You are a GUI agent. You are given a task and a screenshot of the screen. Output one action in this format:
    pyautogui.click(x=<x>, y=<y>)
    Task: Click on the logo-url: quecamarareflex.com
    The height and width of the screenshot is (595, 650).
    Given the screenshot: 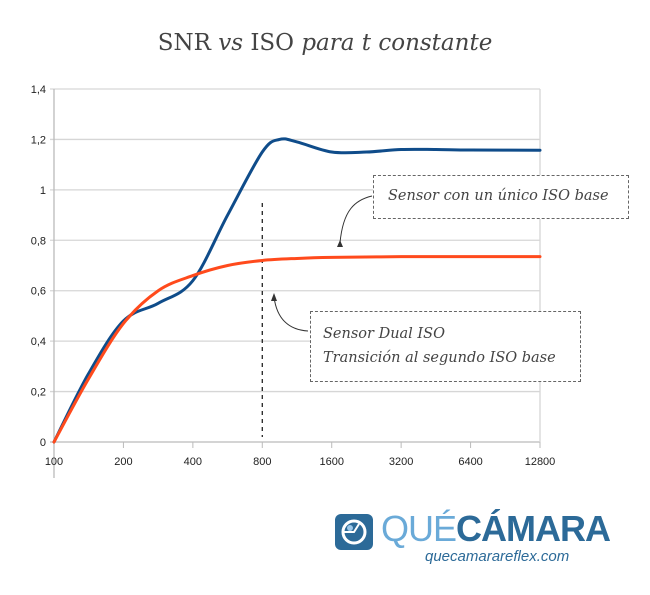 What is the action you would take?
    pyautogui.click(x=497, y=556)
    